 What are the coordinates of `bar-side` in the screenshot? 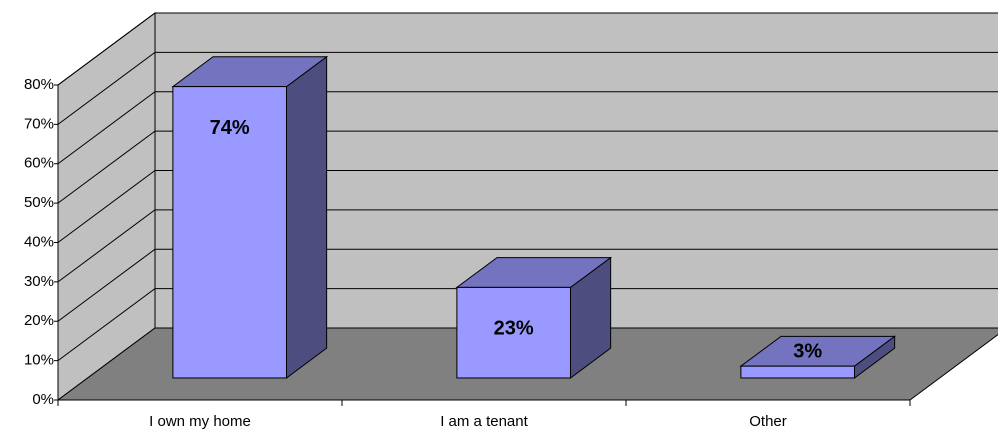 It's located at (306, 217).